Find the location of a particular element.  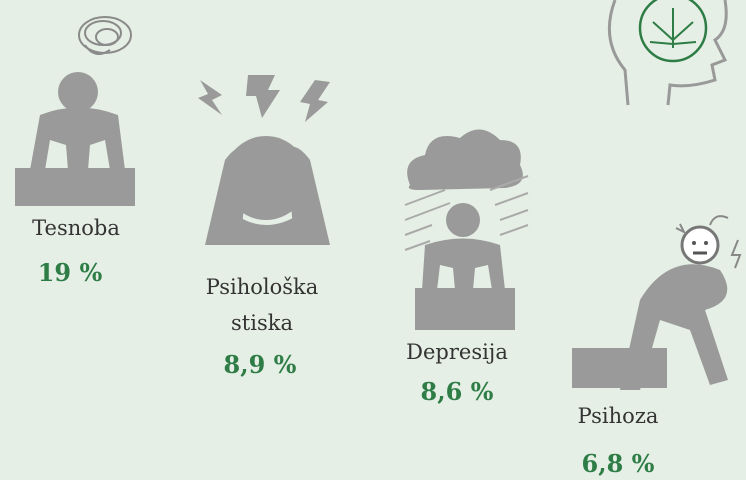

figure-depression is located at coordinates (466, 229).